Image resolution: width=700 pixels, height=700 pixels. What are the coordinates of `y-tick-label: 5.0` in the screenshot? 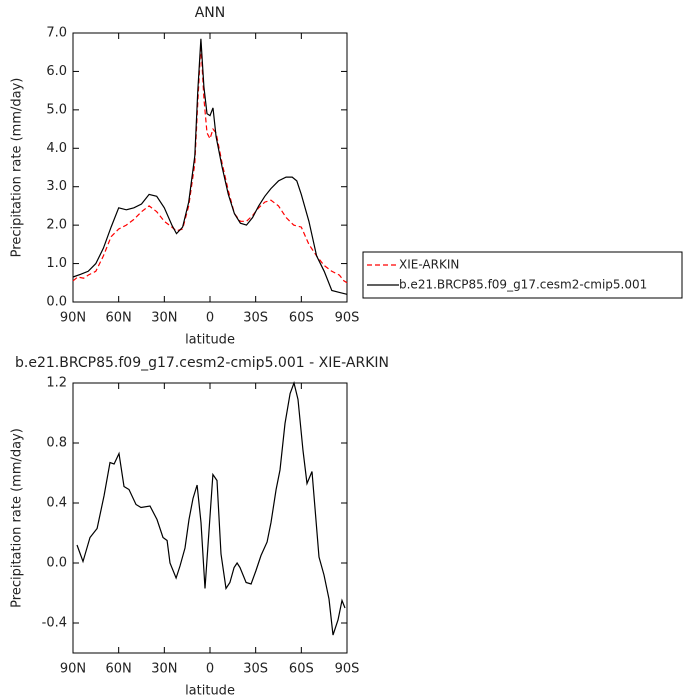 It's located at (56, 109).